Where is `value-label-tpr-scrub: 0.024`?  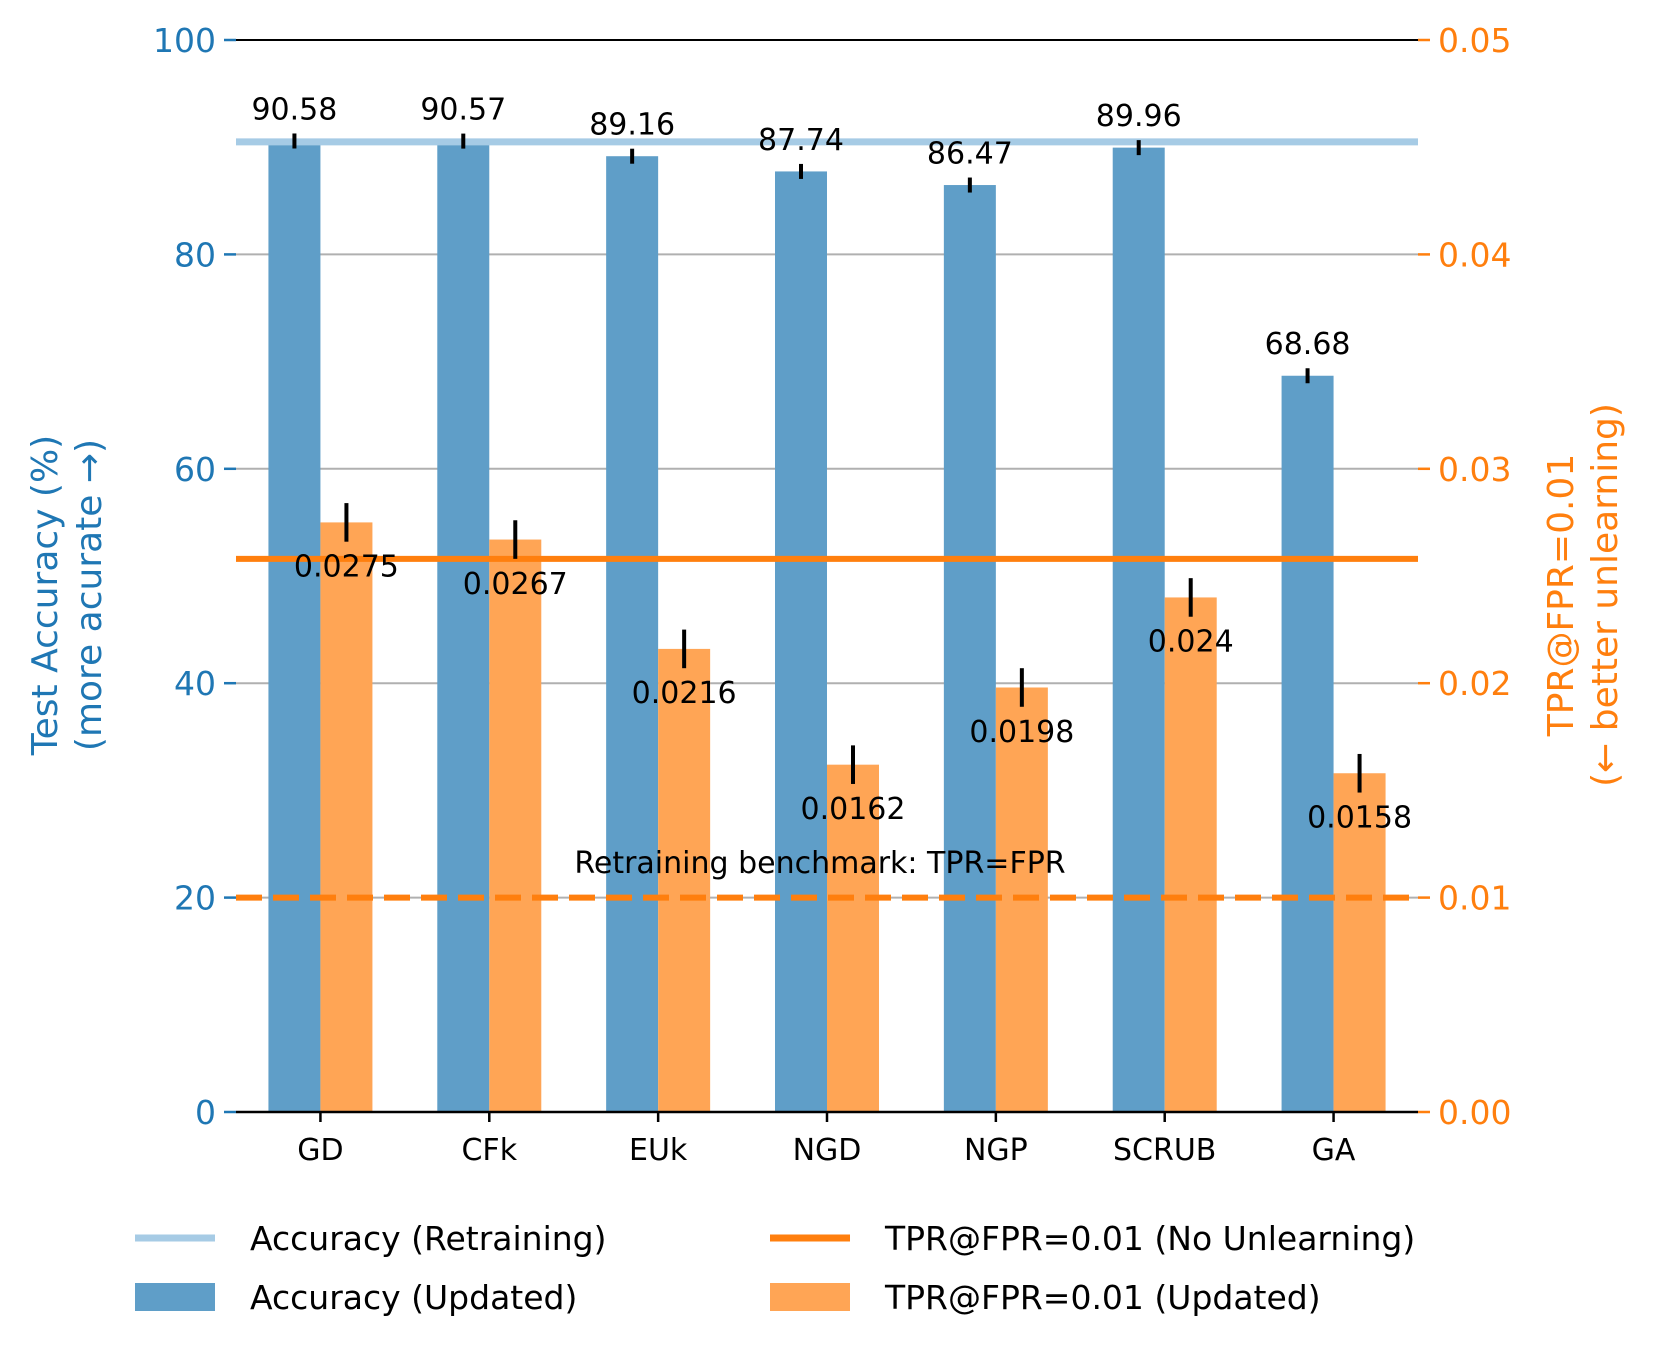
value-label-tpr-scrub: 0.024 is located at coordinates (1191, 642).